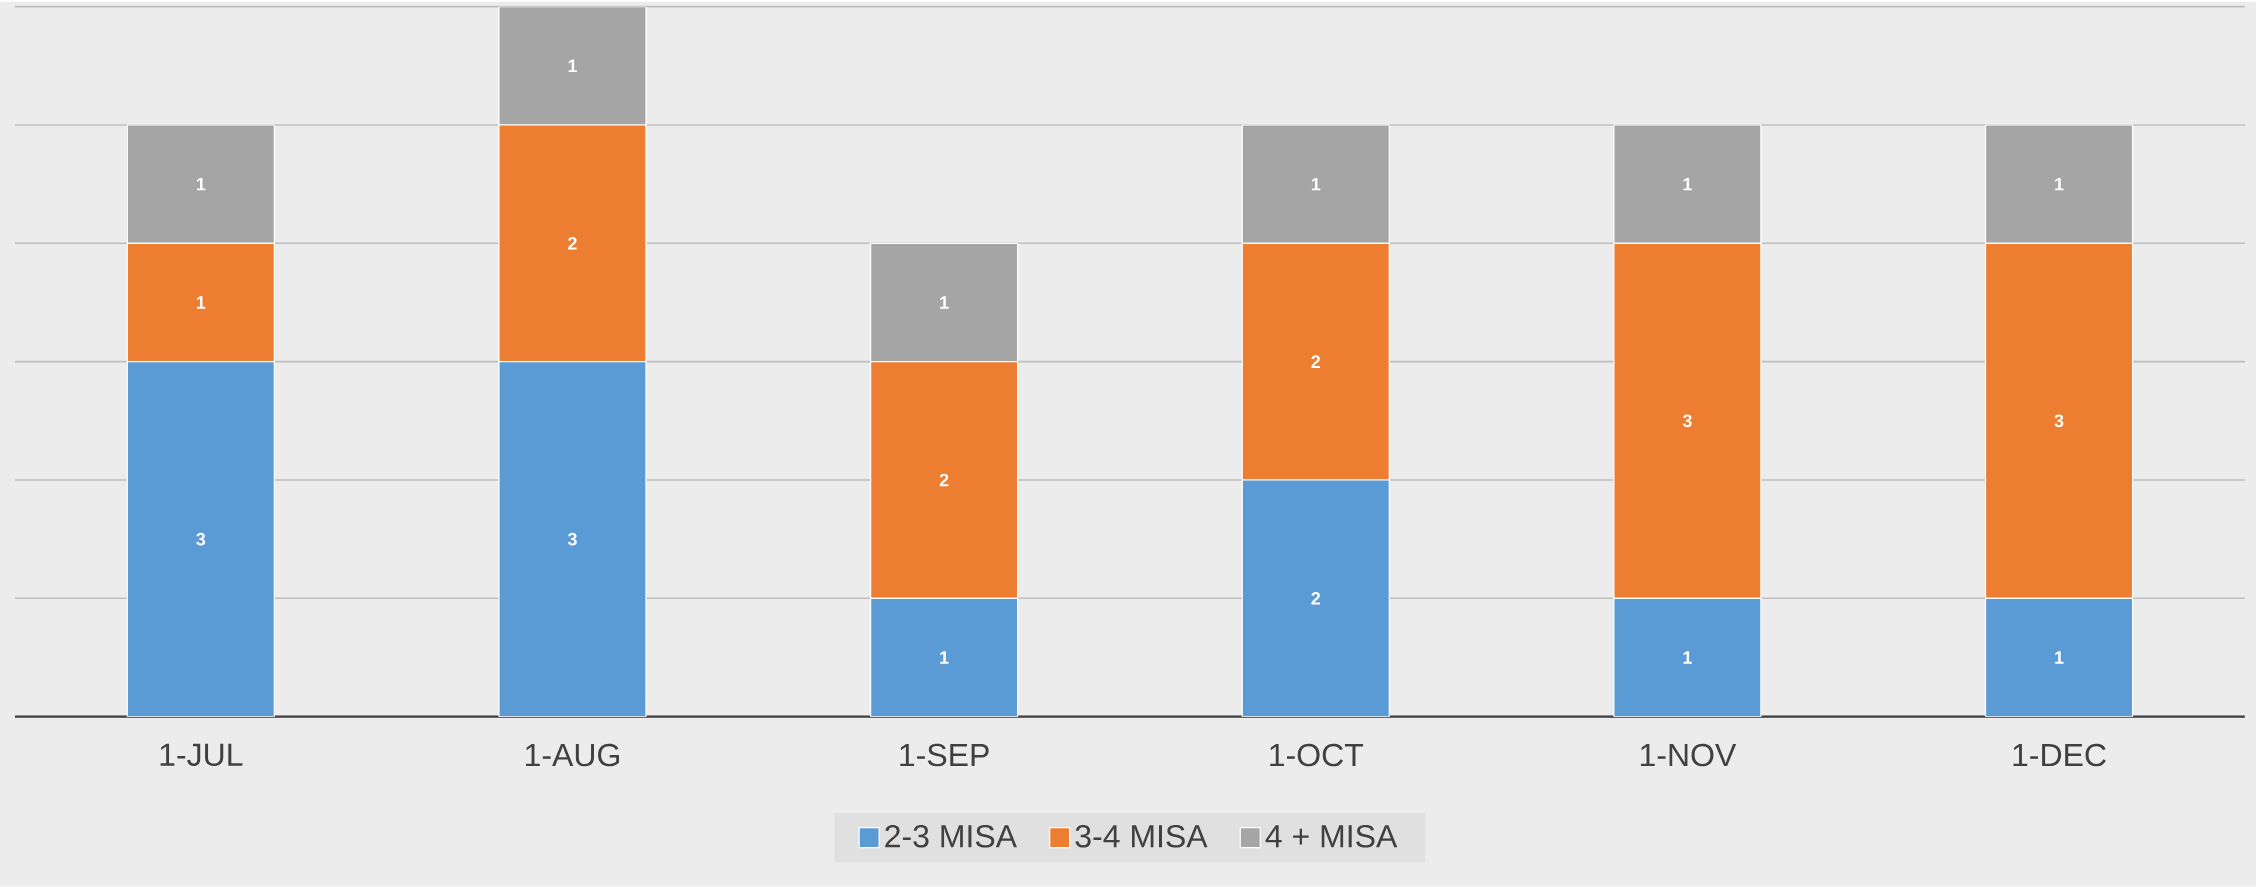 This screenshot has width=2256, height=887. I want to click on x-tick-label: 1-AUG, so click(572, 755).